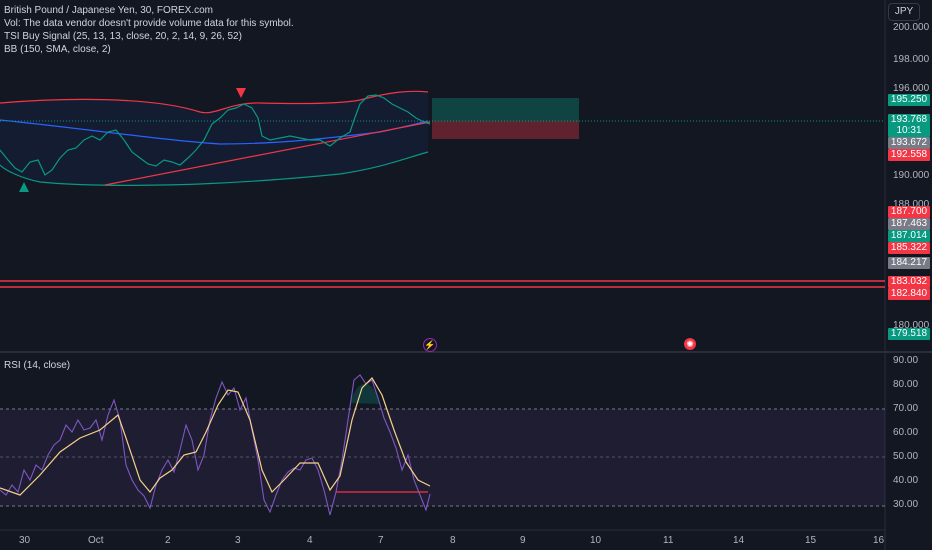 The height and width of the screenshot is (550, 932). Describe the element at coordinates (906, 360) in the screenshot. I see `rsi-tick: 90.00` at that location.